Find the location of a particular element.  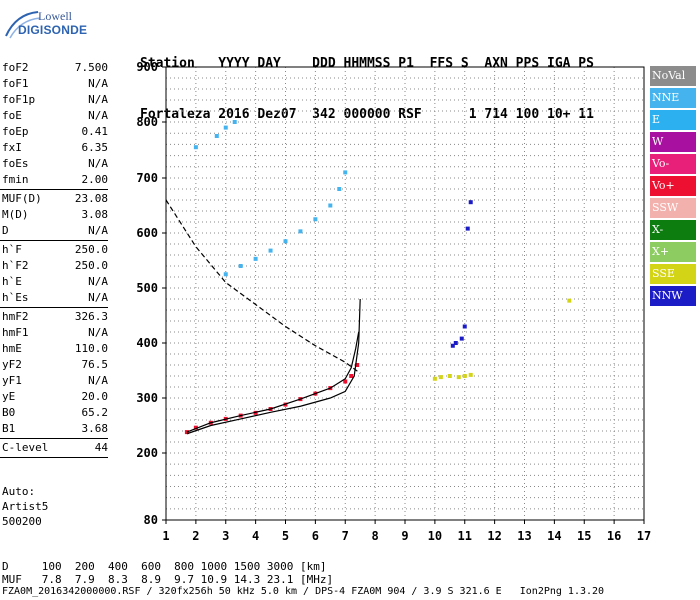

param-name: foE is located at coordinates (12, 115).